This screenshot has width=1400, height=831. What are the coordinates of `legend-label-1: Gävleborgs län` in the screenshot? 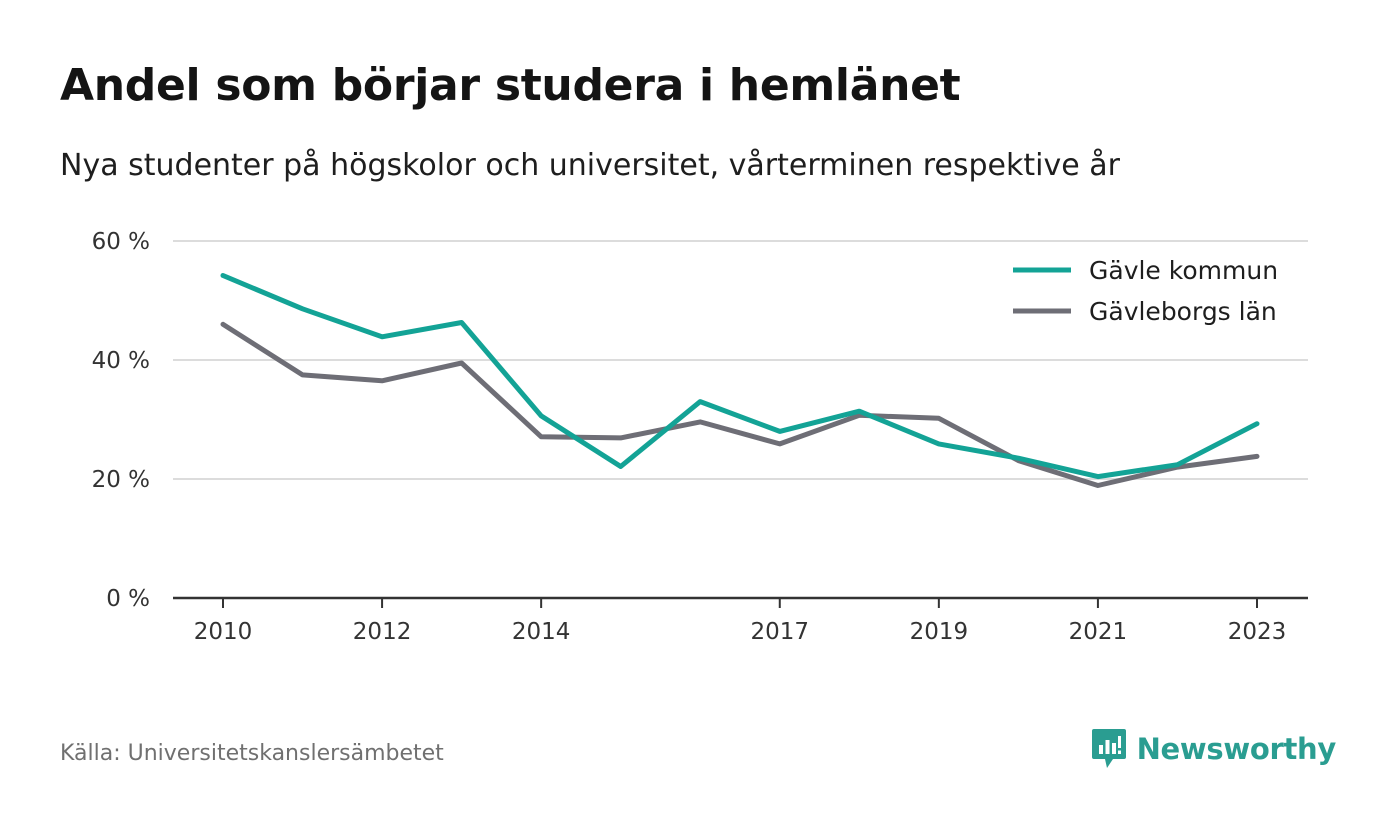 It's located at (1183, 311).